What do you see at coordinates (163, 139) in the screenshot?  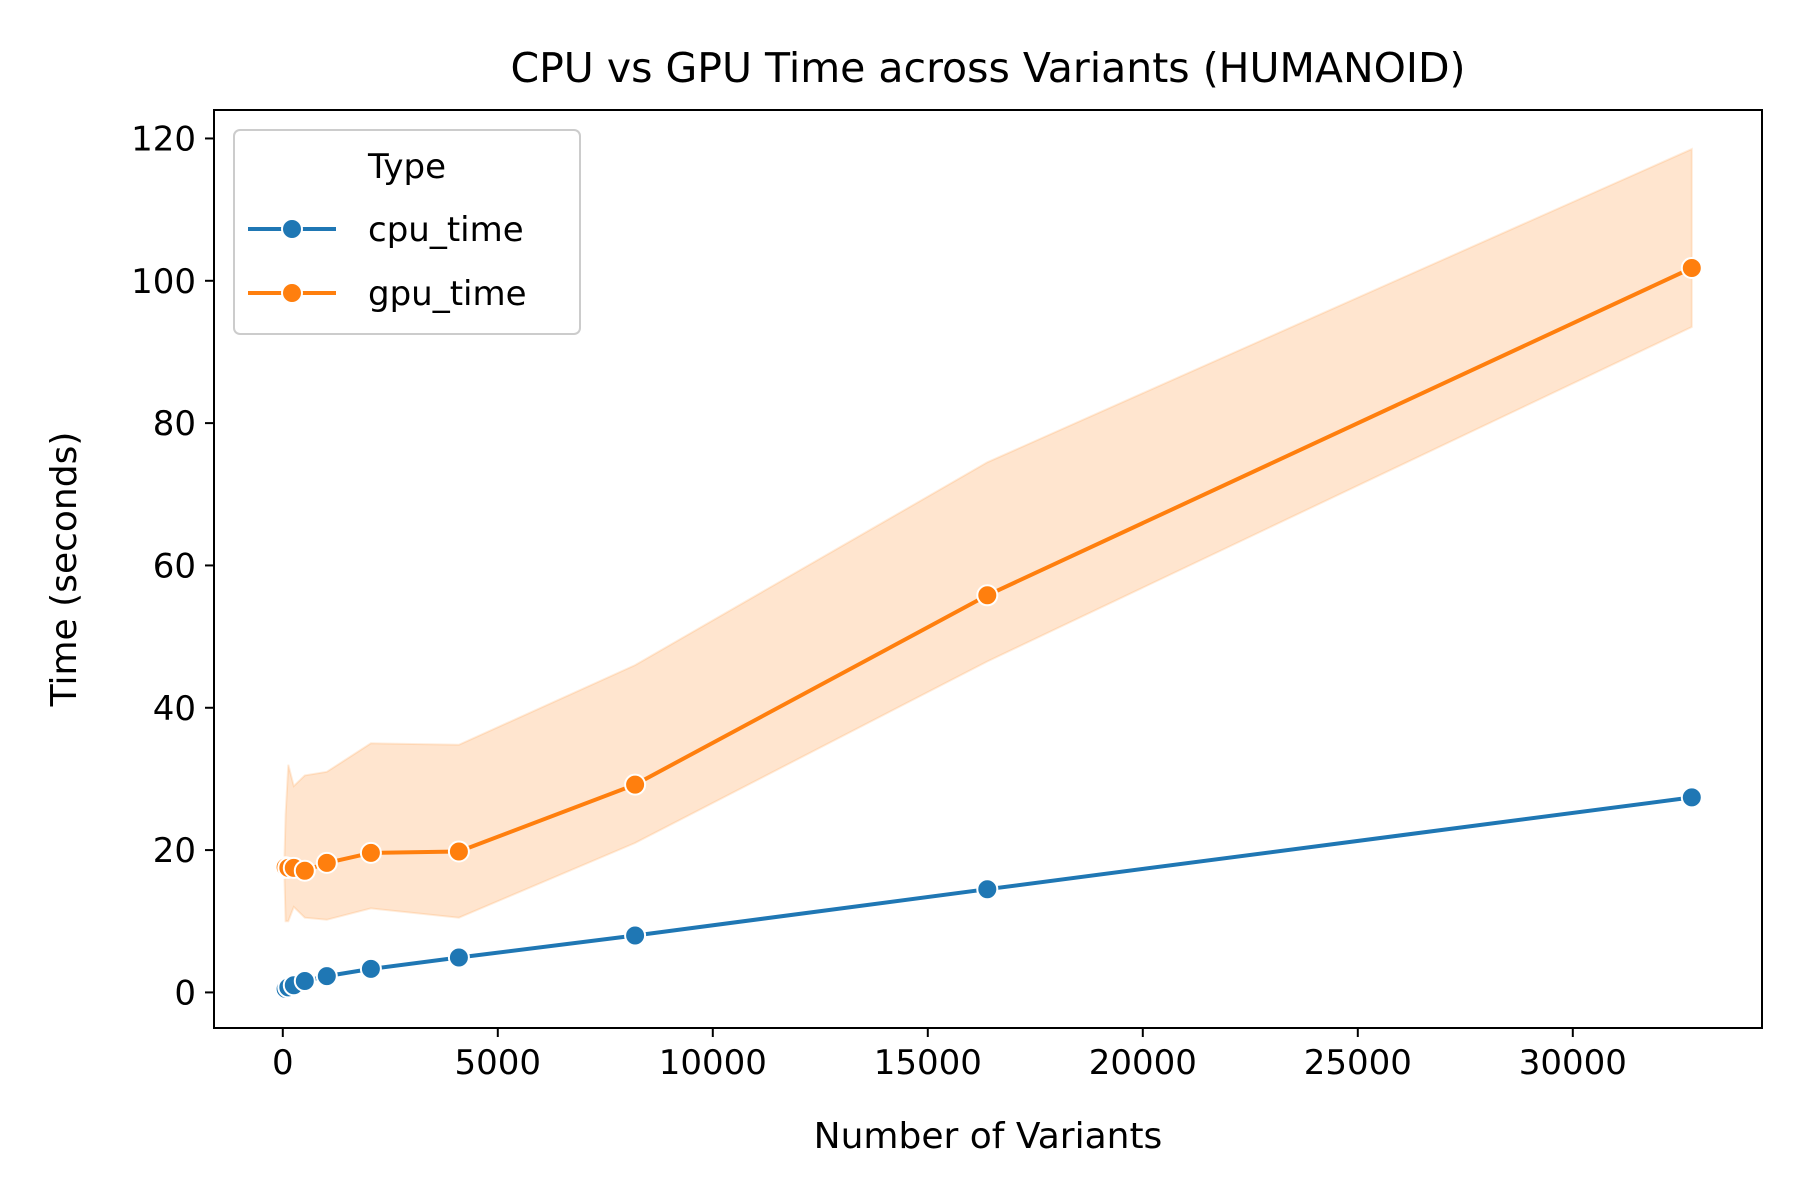 I see `y-tick-label: 120` at bounding box center [163, 139].